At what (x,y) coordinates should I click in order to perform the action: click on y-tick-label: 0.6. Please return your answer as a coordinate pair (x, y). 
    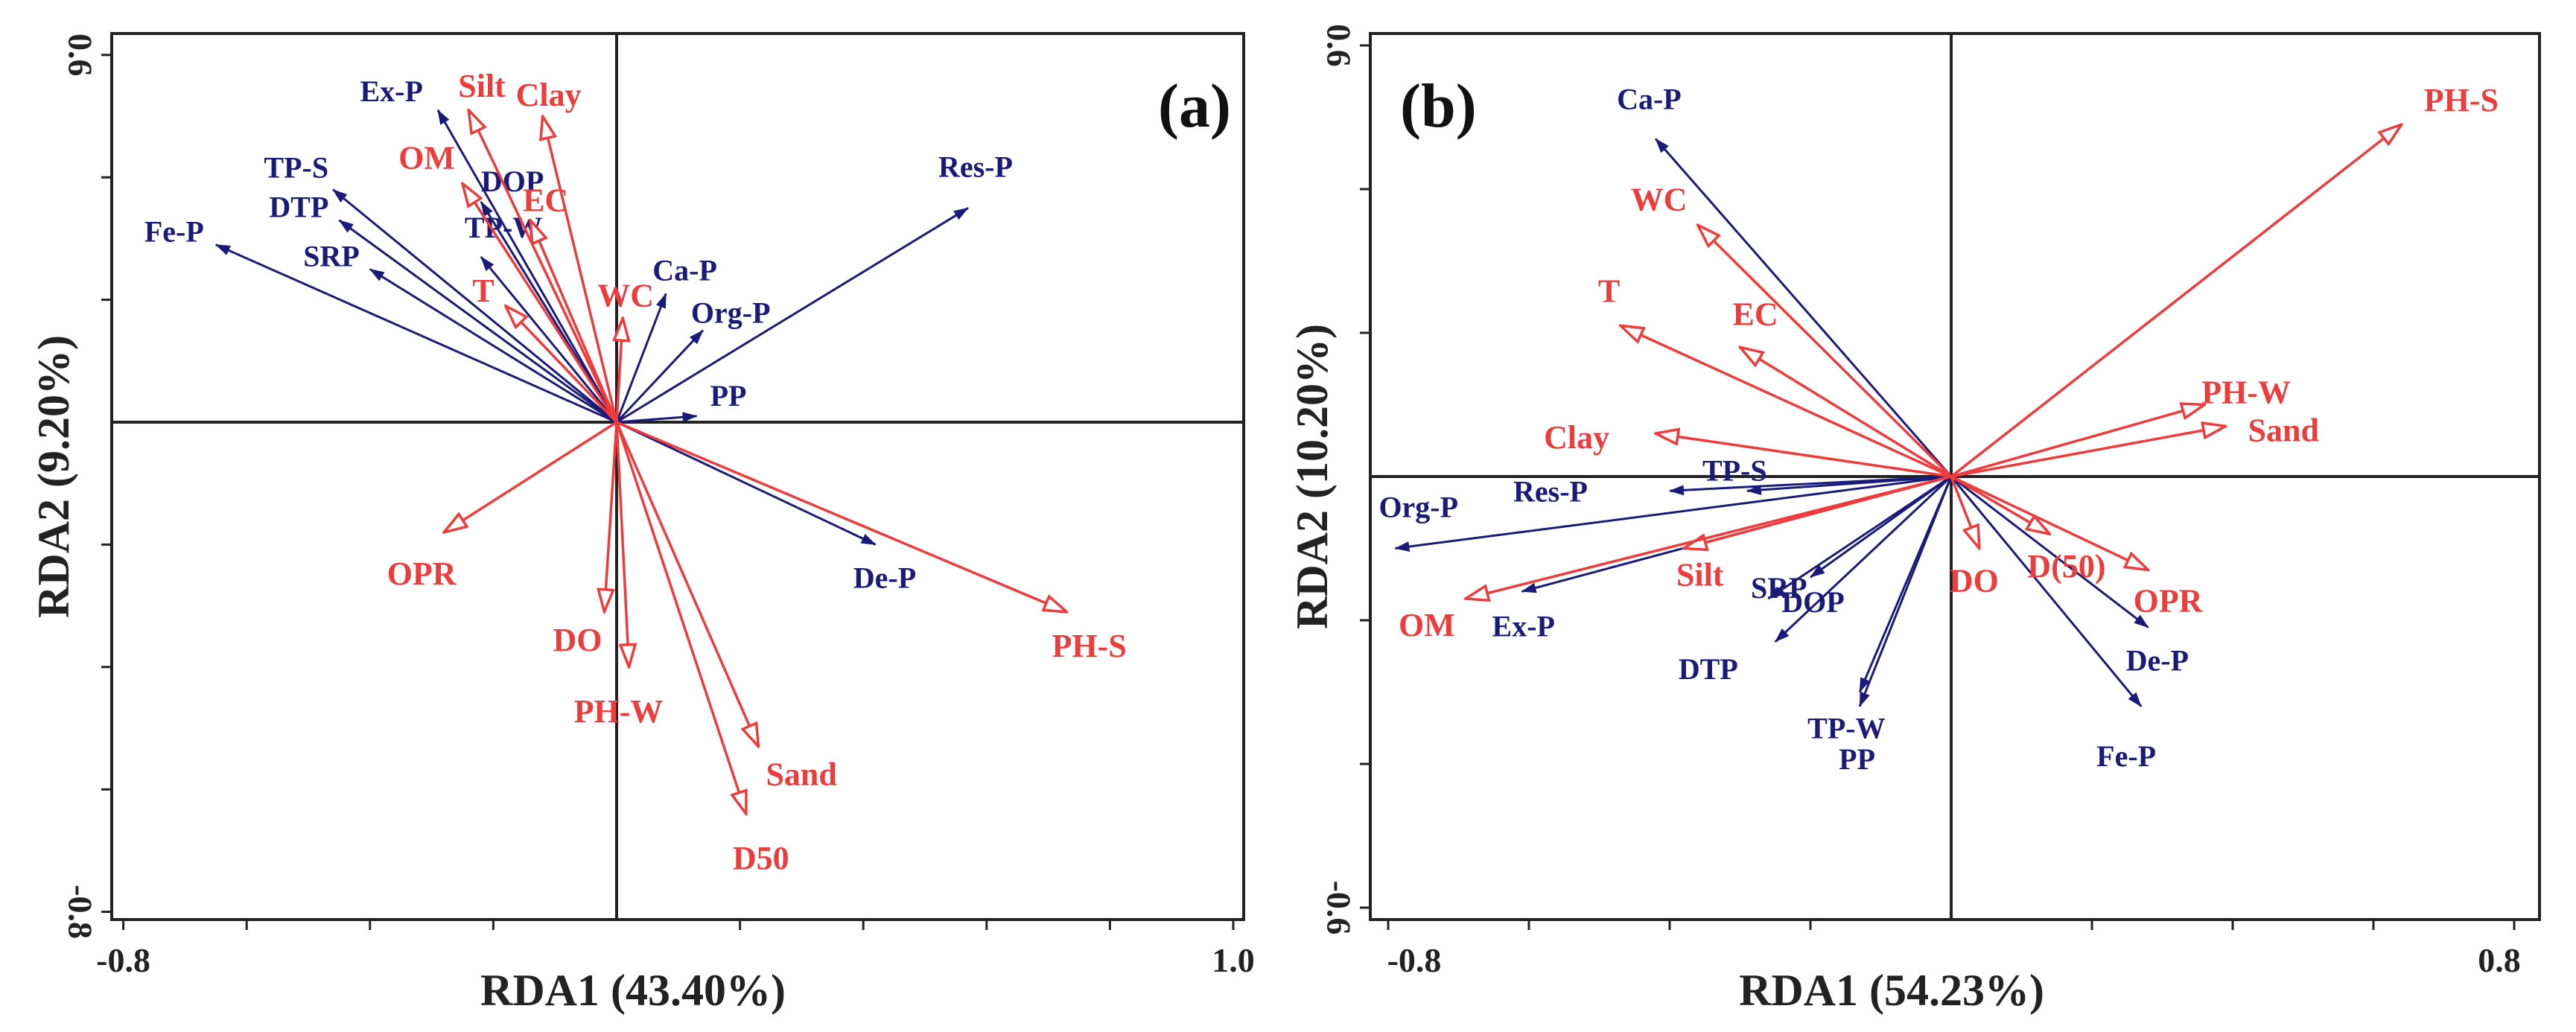
    Looking at the image, I should click on (1339, 45).